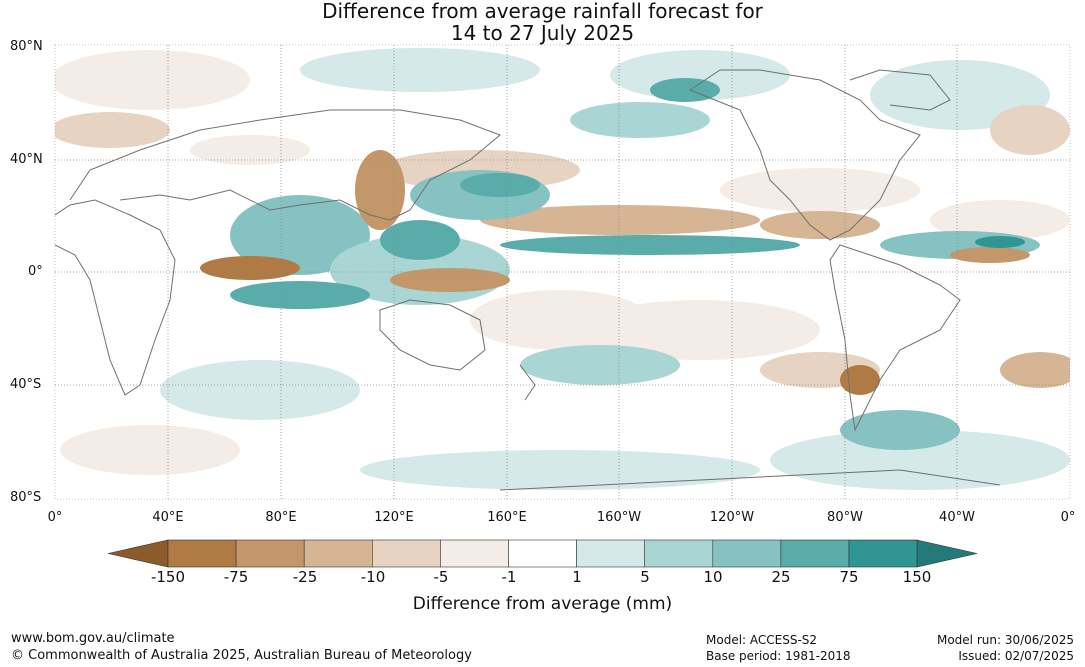  I want to click on colorbar-tick: 10, so click(713, 577).